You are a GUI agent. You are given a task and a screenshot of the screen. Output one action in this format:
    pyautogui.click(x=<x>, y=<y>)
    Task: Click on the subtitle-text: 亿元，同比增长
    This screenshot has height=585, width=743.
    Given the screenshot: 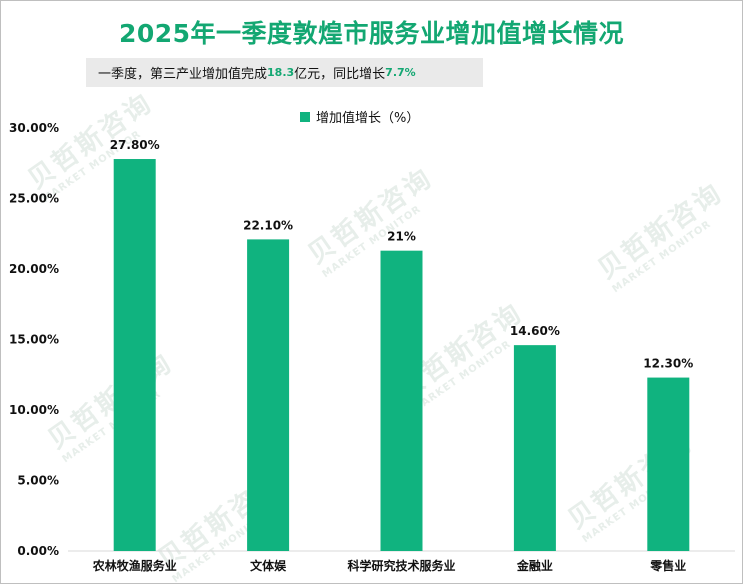 What is the action you would take?
    pyautogui.click(x=340, y=74)
    